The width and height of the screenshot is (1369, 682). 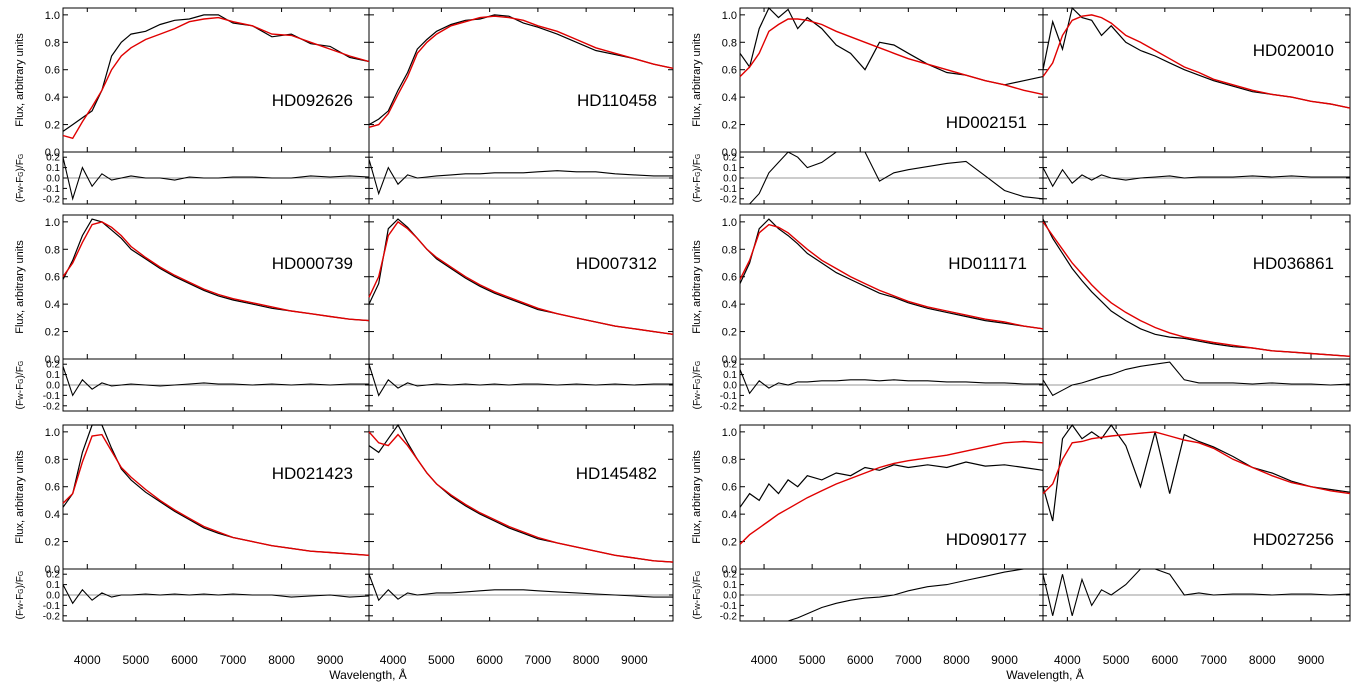 I want to click on star-label: HD007312, so click(x=616, y=263).